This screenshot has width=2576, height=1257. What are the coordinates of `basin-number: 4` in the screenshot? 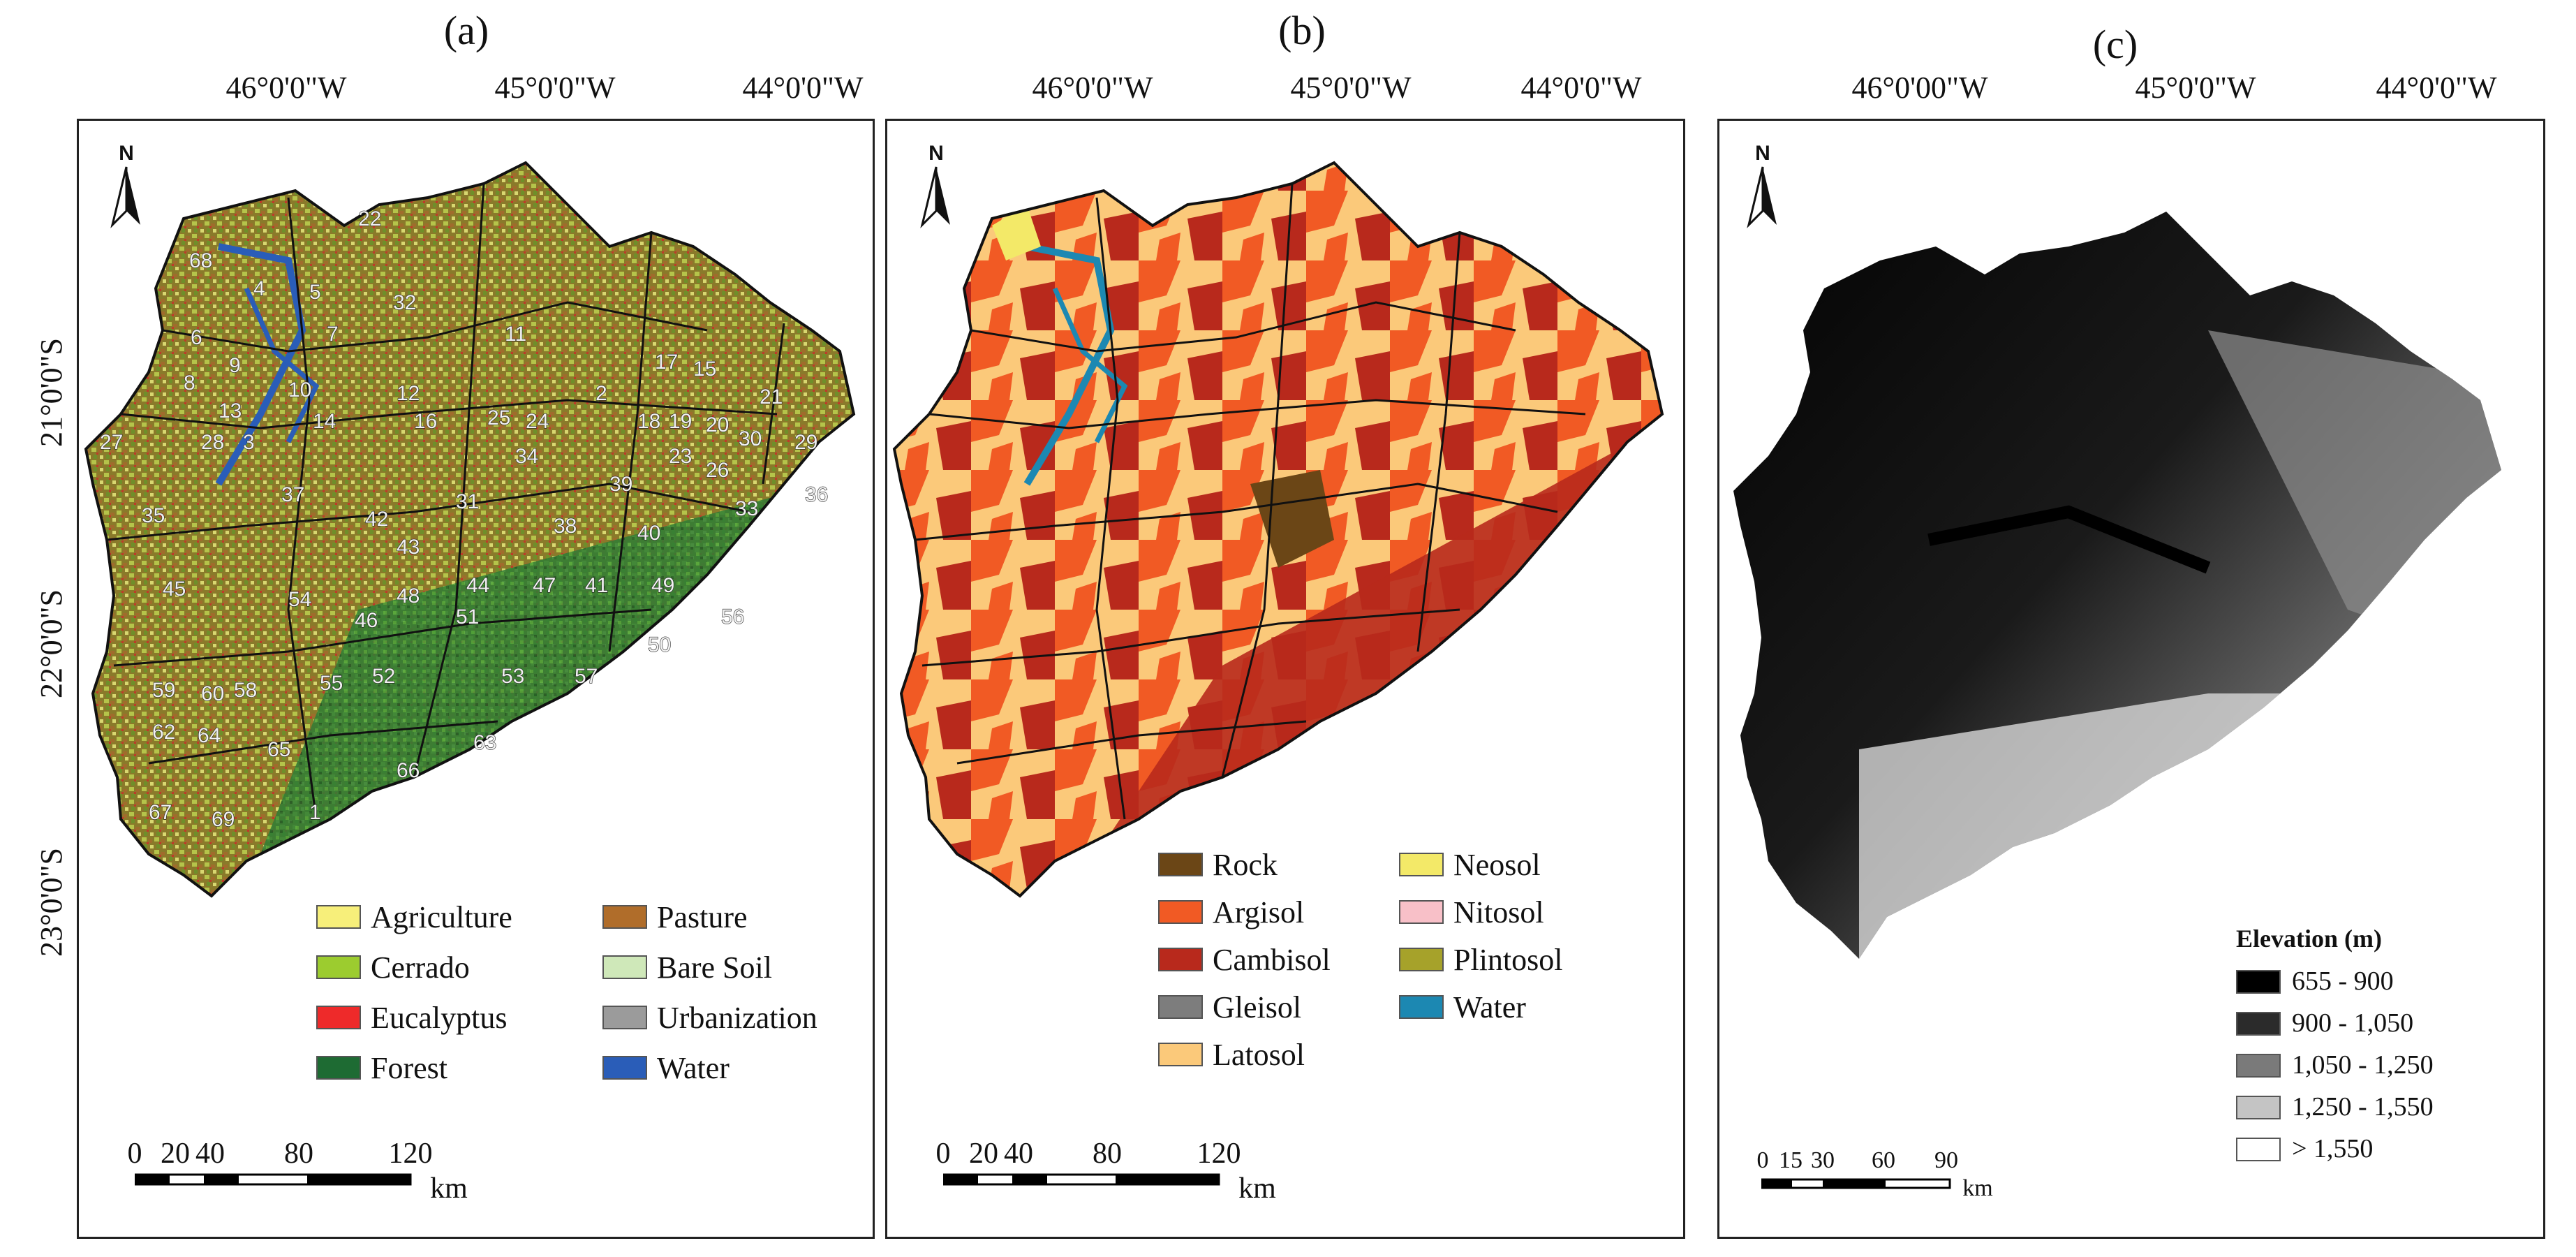 It's located at (259, 288).